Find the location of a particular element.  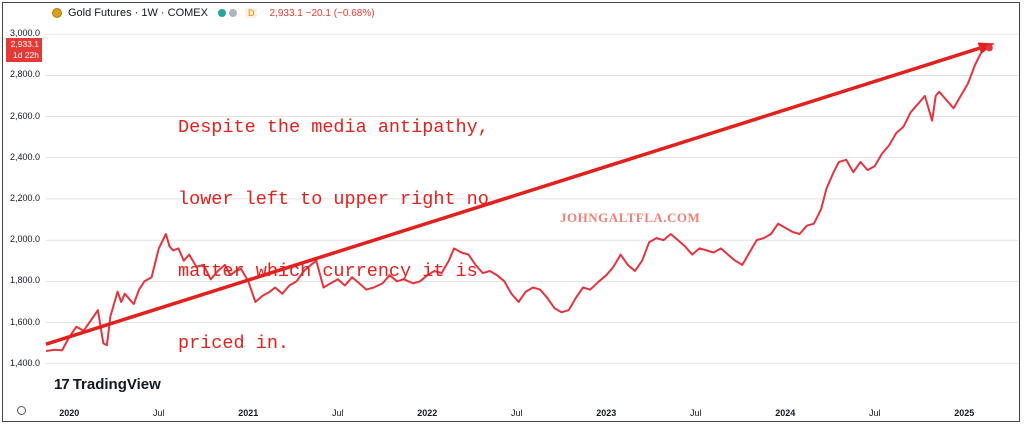

last-price-tag: 2,933.1 1d 22h is located at coordinates (24, 50).